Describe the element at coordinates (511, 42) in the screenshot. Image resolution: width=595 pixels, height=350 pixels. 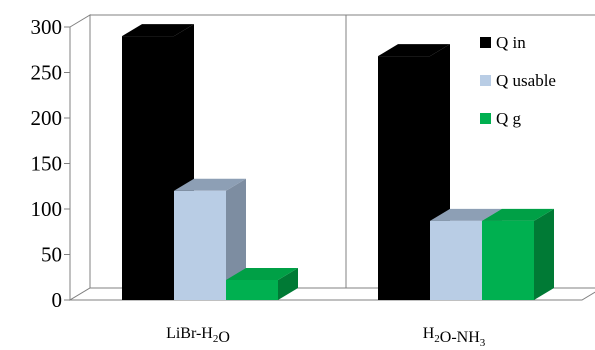
I see `legend-label: Q in` at that location.